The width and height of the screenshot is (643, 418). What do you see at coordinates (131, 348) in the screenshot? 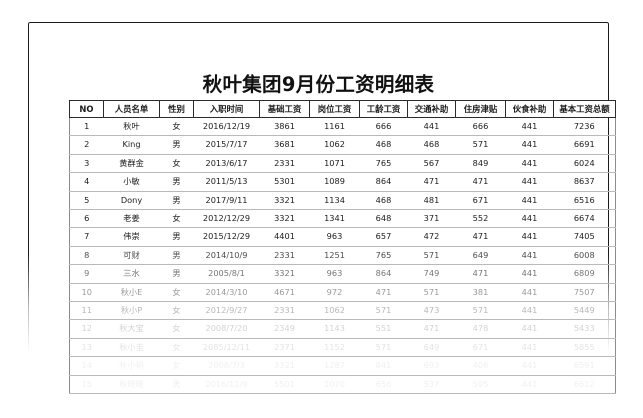
I see `table-cell-name: 秋小圭` at bounding box center [131, 348].